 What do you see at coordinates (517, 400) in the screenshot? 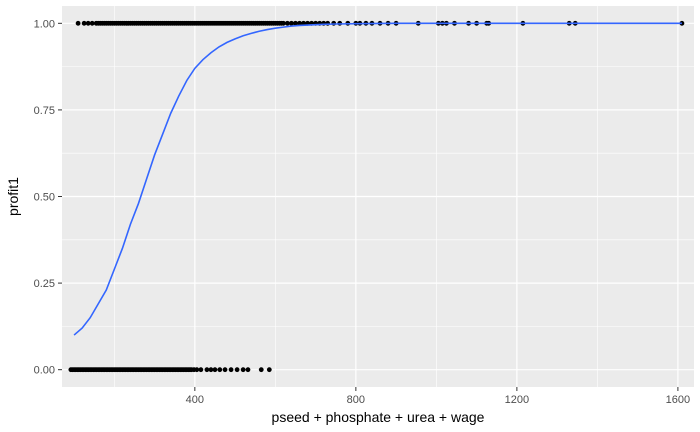
I see `x-tick-label: 1200` at bounding box center [517, 400].